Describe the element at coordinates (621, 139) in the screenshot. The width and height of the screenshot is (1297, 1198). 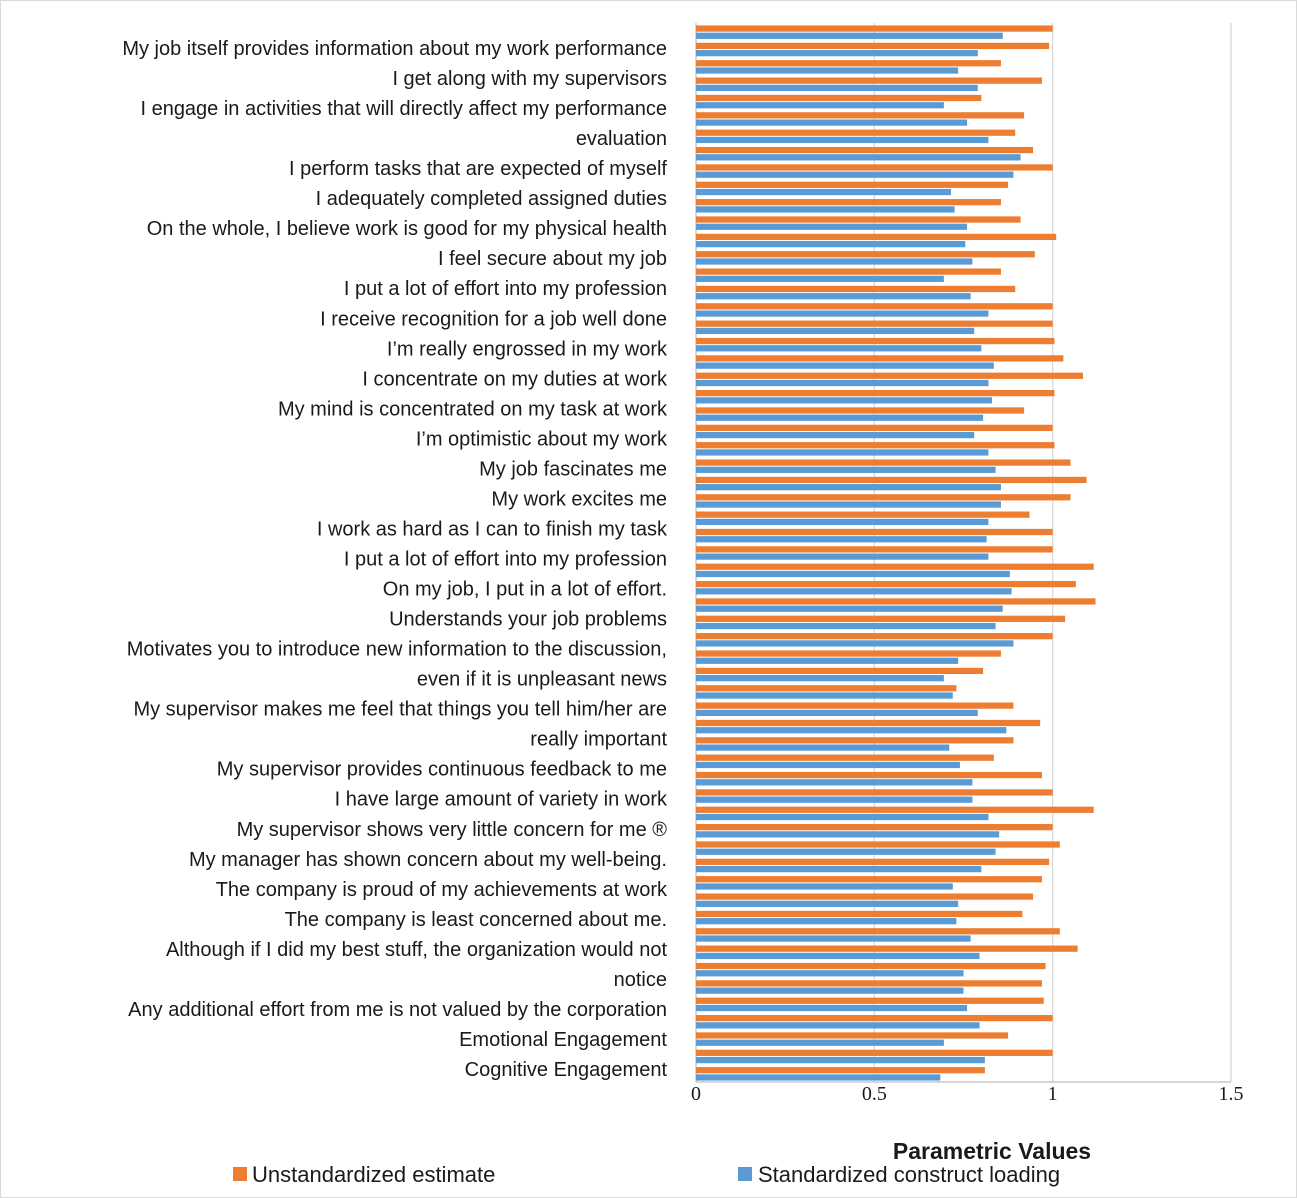
I see `category-label: evaluation` at that location.